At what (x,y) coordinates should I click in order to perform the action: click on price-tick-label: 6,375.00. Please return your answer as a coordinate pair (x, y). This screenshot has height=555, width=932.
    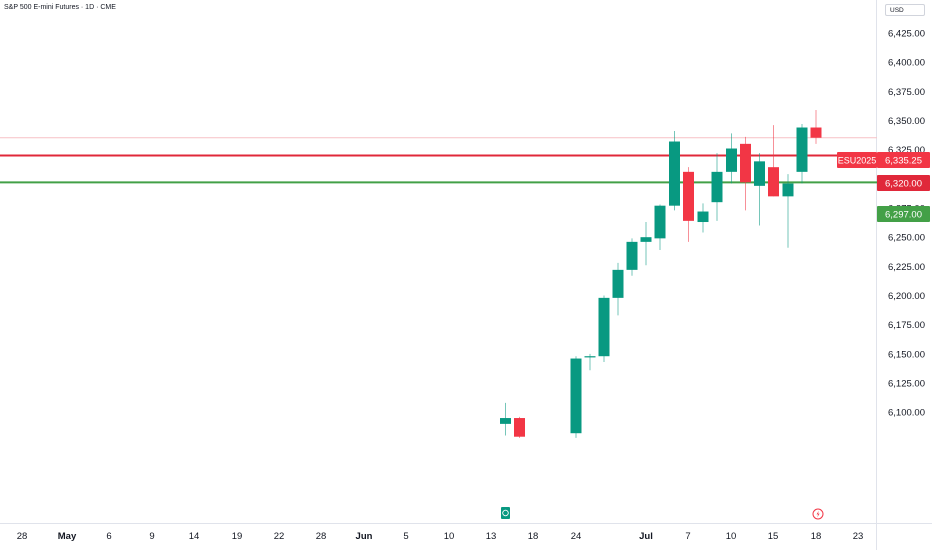
    Looking at the image, I should click on (906, 92).